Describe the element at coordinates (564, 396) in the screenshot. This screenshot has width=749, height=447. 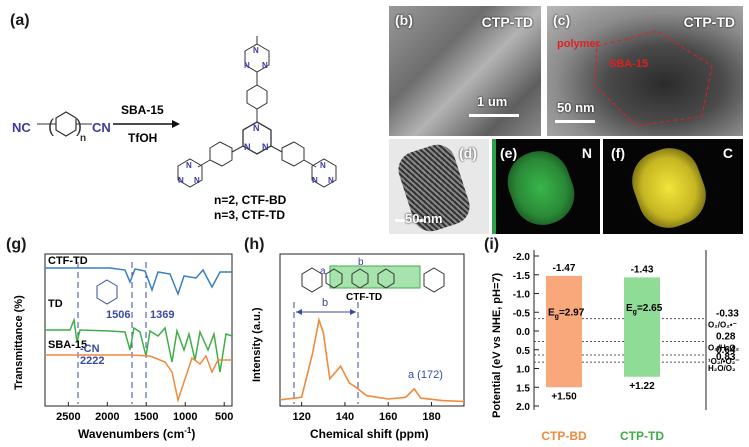
I see `vb-label: +1.50` at that location.